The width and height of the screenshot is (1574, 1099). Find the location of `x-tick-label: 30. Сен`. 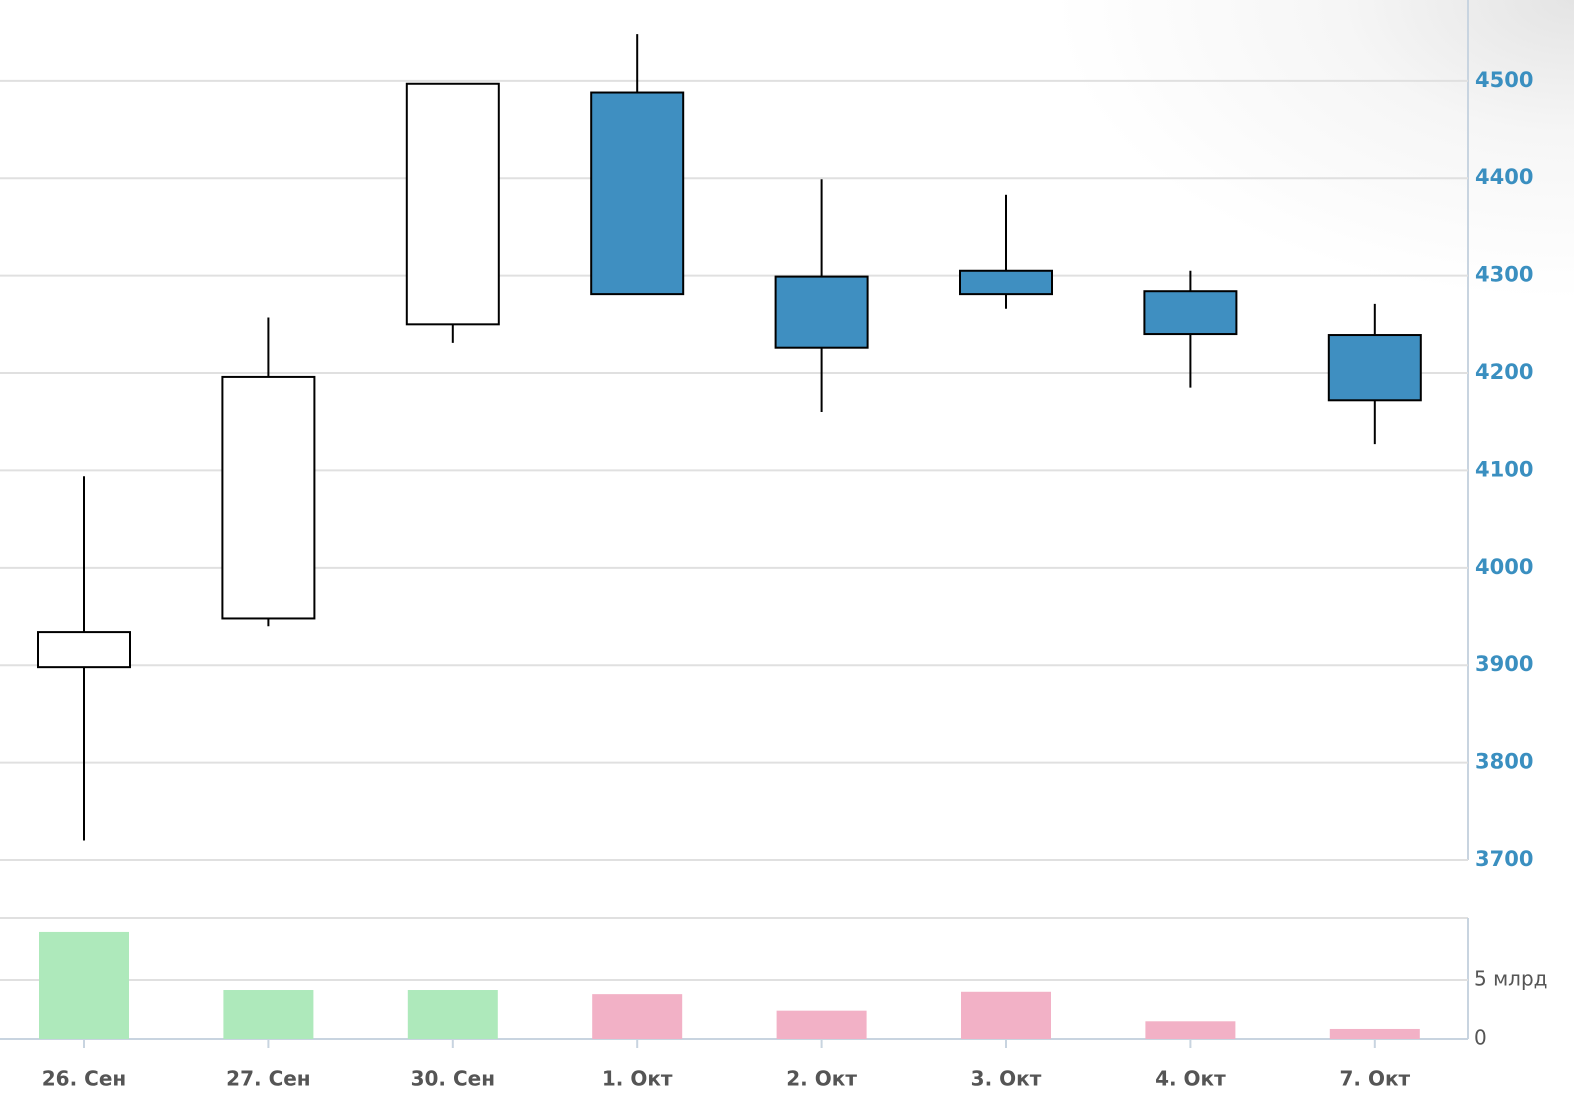

x-tick-label: 30. Сен is located at coordinates (453, 1079).